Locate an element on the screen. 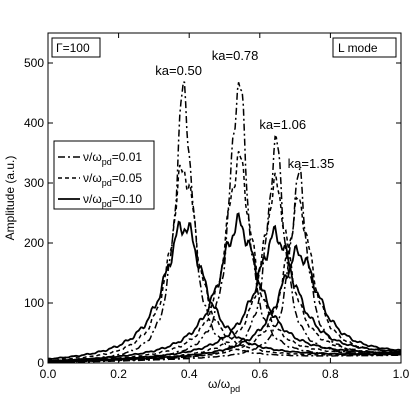 The width and height of the screenshot is (419, 405). peak-annotation: ka=0.78 is located at coordinates (235, 55).